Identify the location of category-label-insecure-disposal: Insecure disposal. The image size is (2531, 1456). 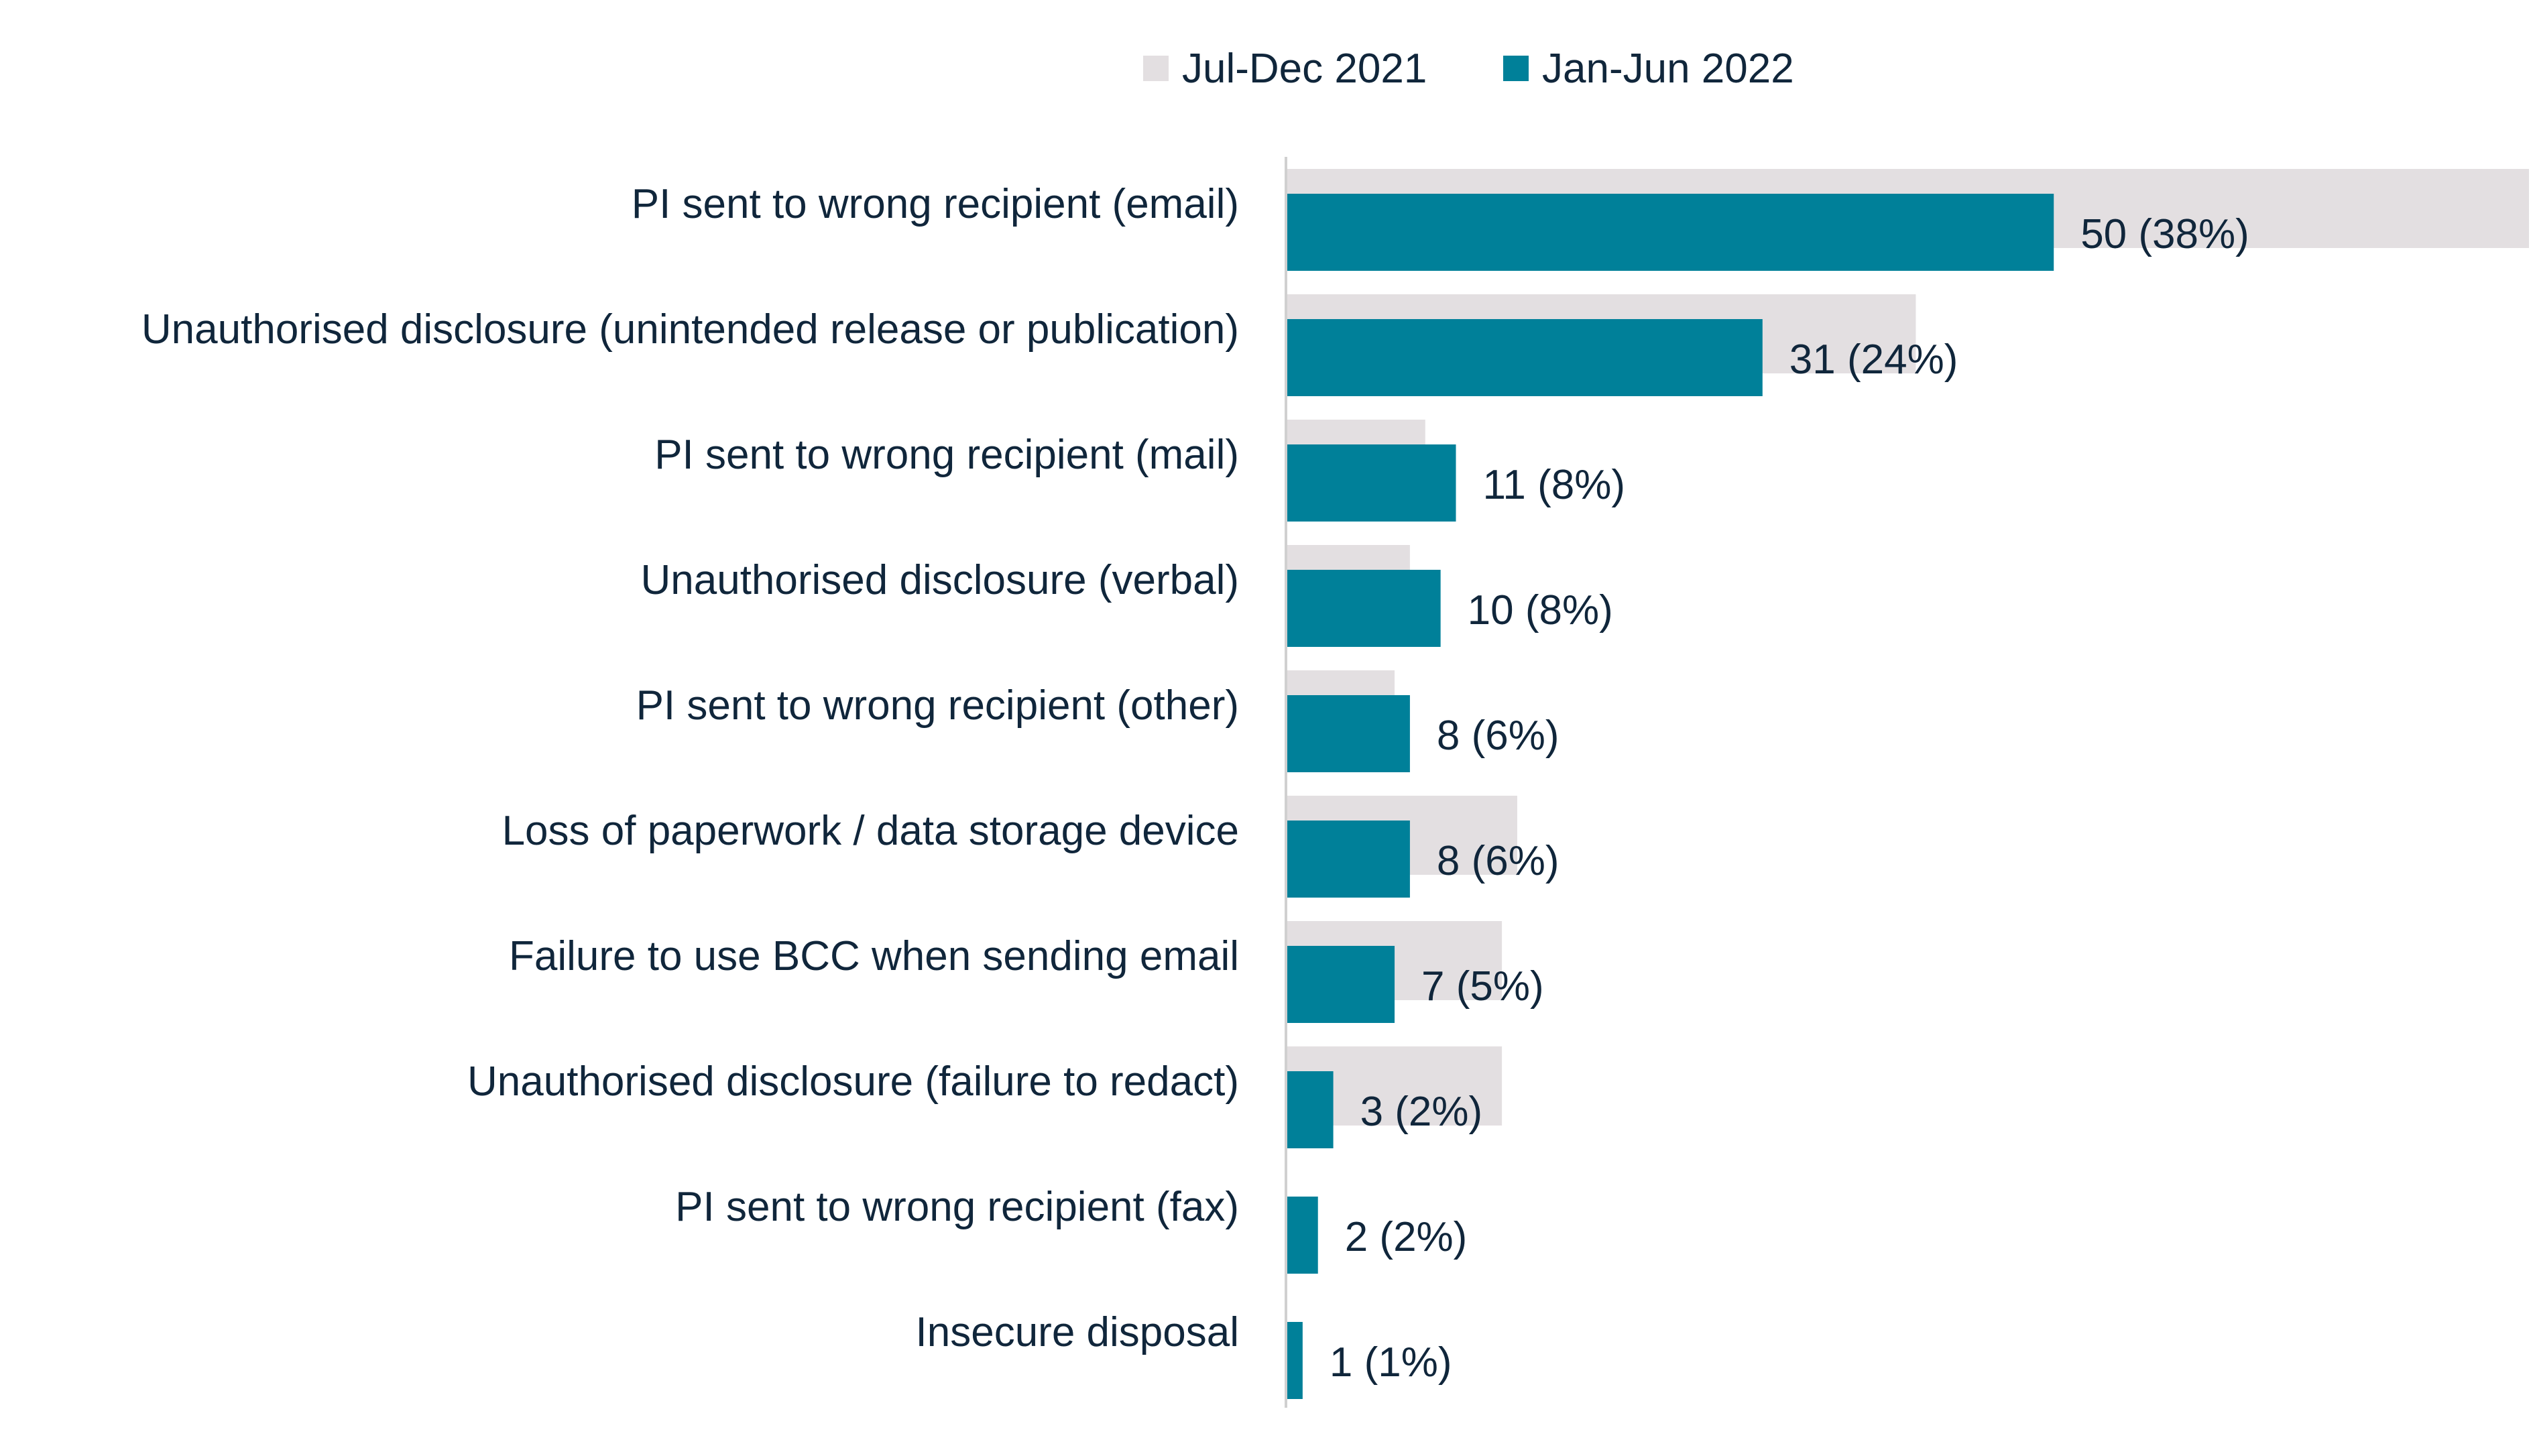
(1078, 1332).